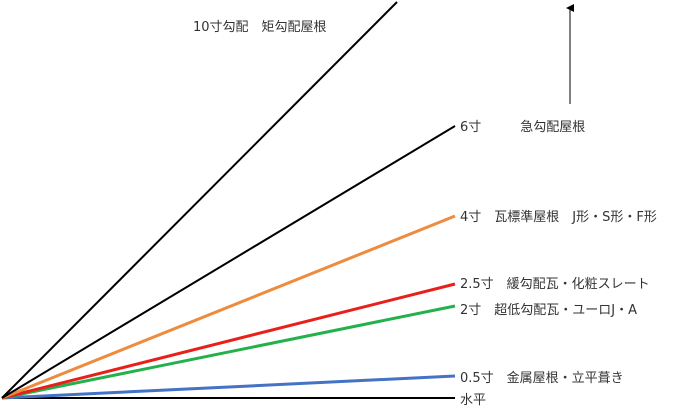 The height and width of the screenshot is (417, 689). Describe the element at coordinates (260, 27) in the screenshot. I see `label-pitch-10: 10寸勾配 矩勾配屋根` at that location.